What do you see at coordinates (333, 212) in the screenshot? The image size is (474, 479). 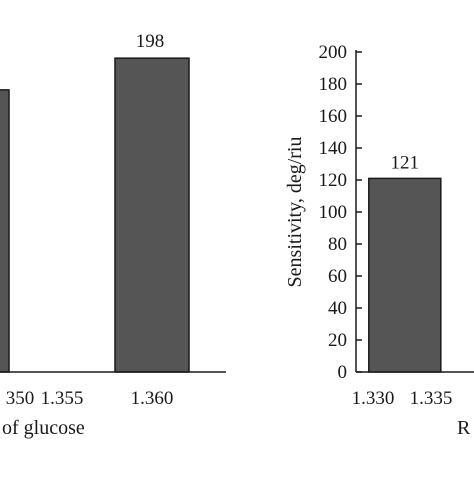 I see `y-tick-label: 100` at bounding box center [333, 212].